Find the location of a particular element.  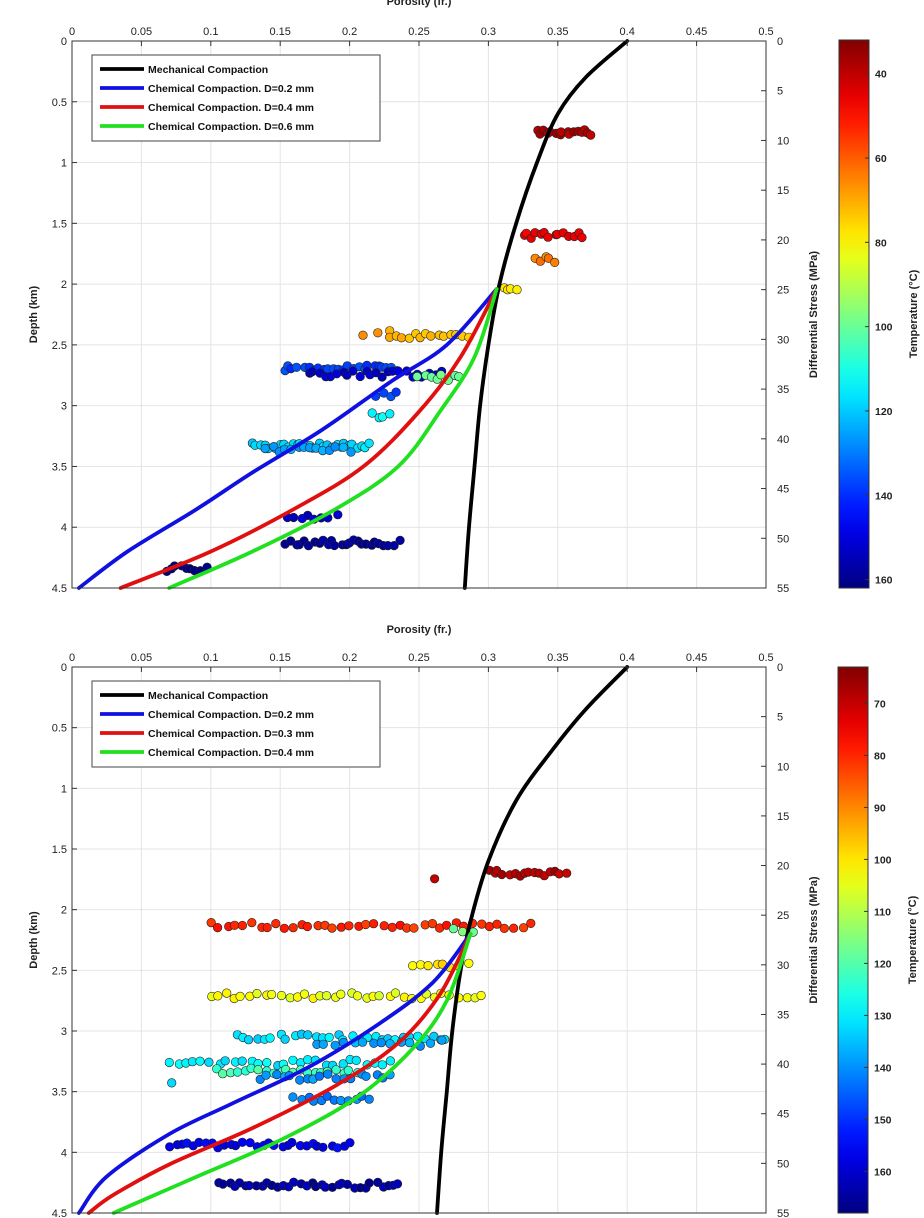

colorbar-tick-label: 100 is located at coordinates (883, 860).